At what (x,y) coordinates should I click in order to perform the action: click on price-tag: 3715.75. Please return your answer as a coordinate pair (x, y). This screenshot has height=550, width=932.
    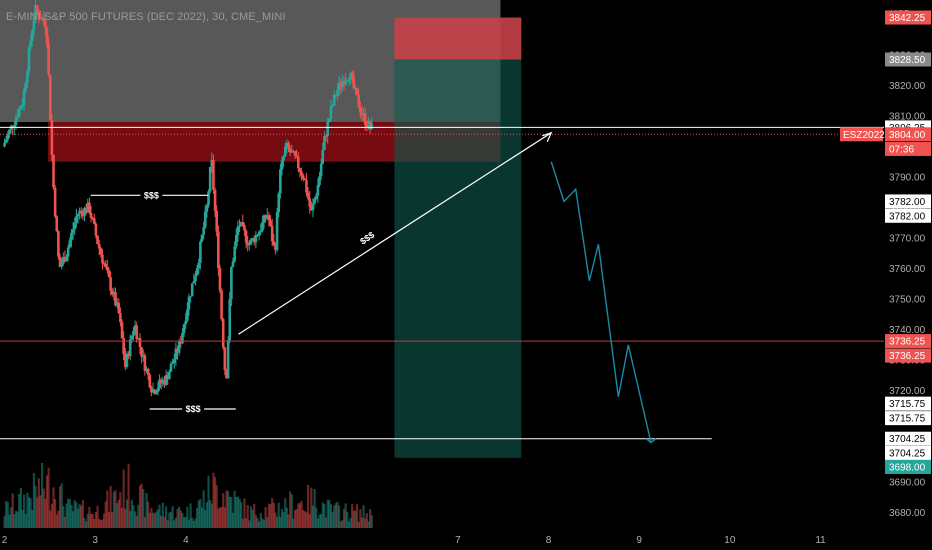
    Looking at the image, I should click on (907, 404).